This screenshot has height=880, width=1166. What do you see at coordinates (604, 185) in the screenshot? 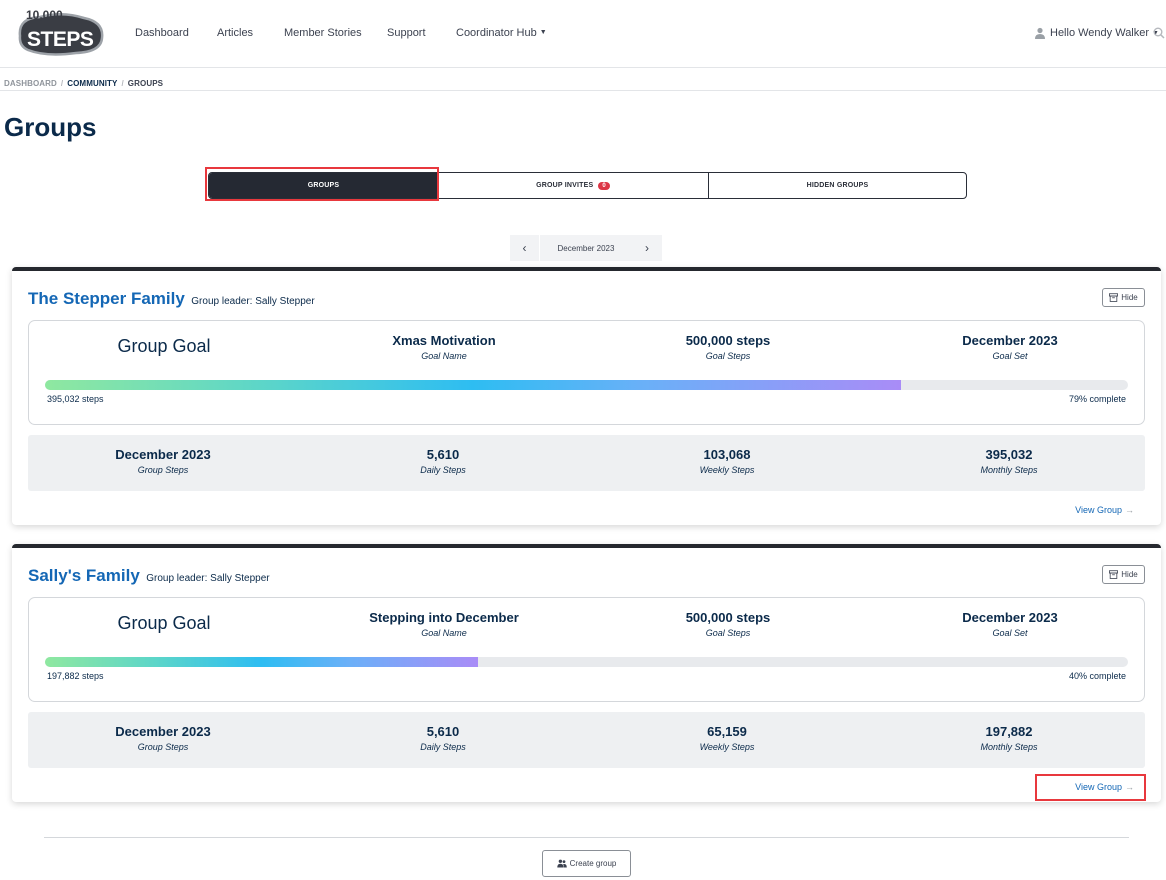
I see `invites-count-badge: 0` at bounding box center [604, 185].